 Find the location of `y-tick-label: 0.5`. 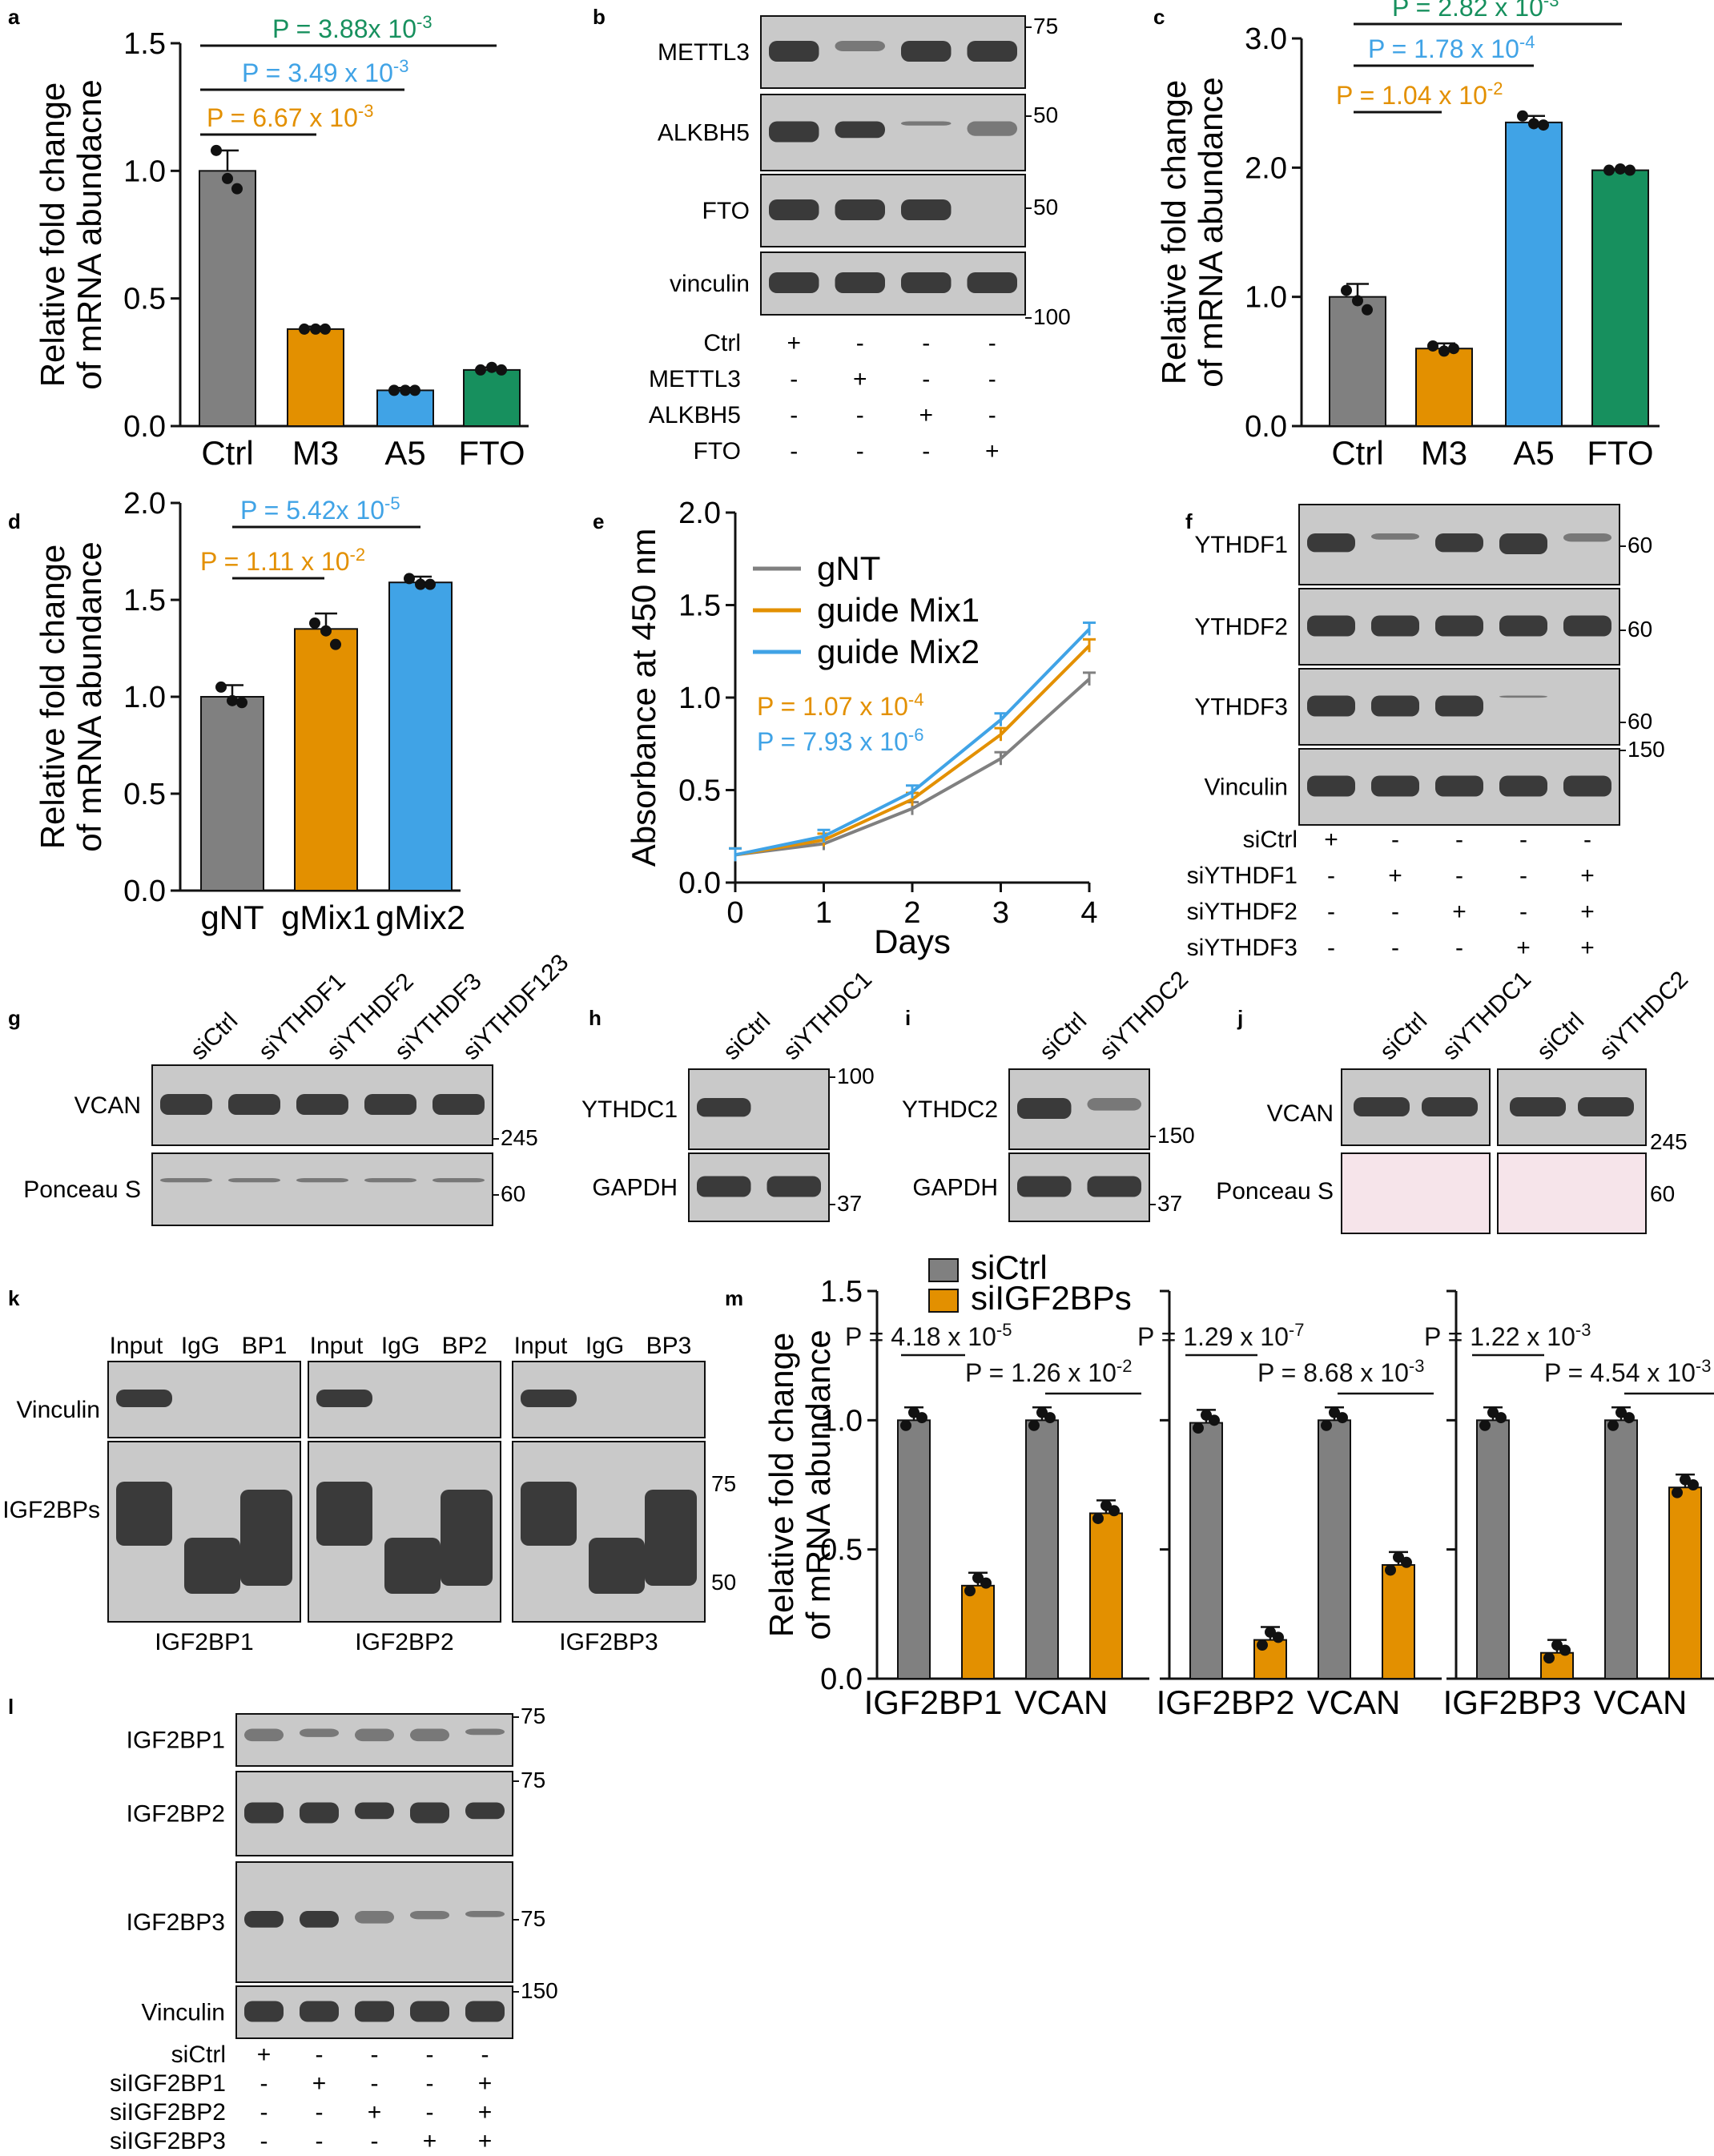

y-tick-label: 0.5 is located at coordinates (699, 791).